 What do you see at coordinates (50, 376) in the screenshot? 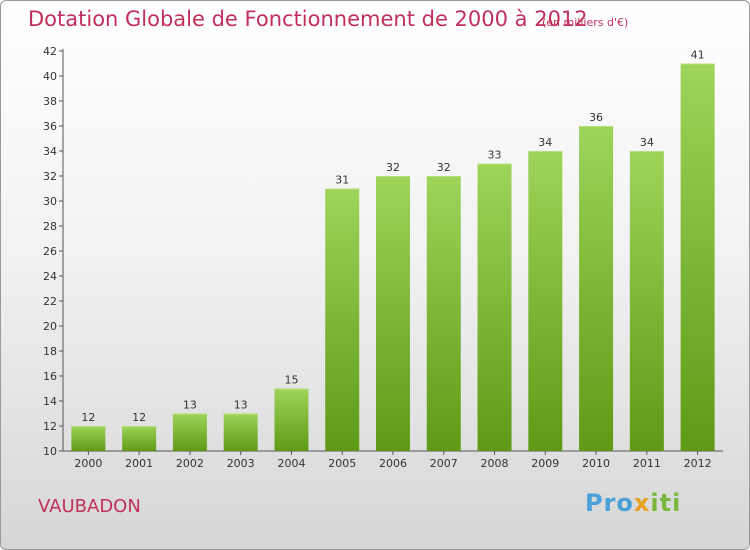
I see `y-tick-label: 16` at bounding box center [50, 376].